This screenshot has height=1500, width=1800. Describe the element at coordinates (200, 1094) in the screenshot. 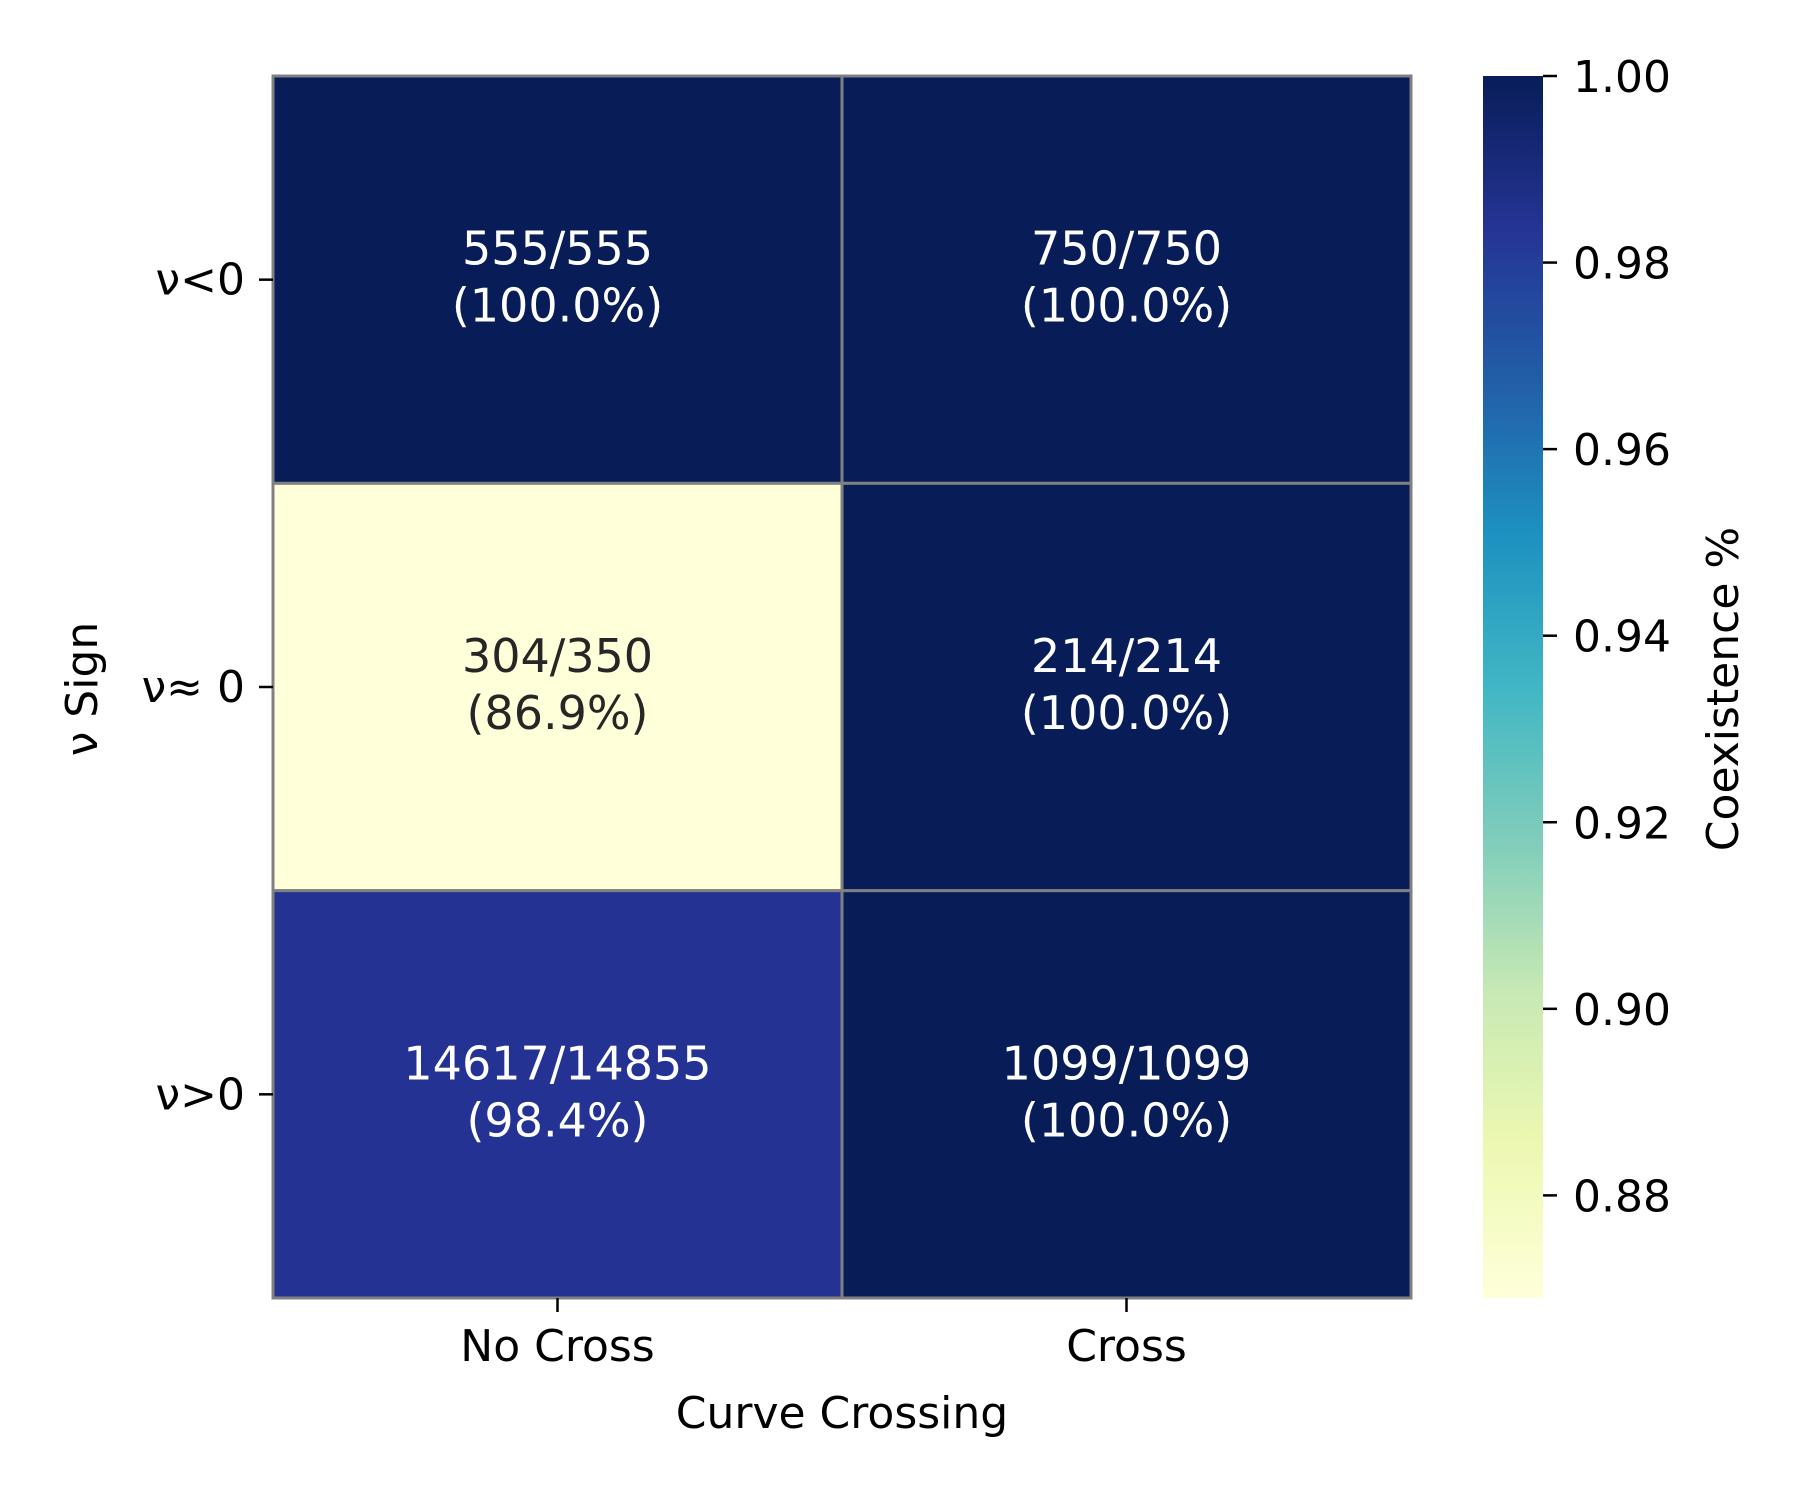

I see `y-tick-label: ν>0` at that location.